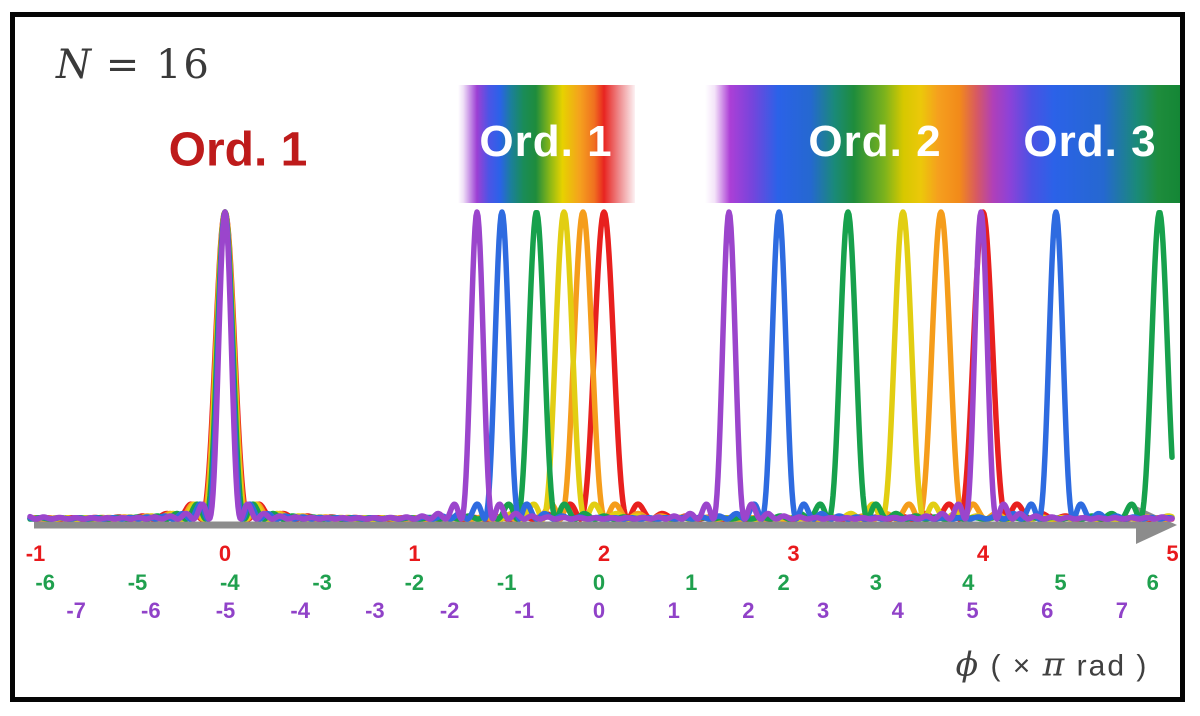 This screenshot has height=716, width=1200. Describe the element at coordinates (414, 553) in the screenshot. I see `tick-label-red-scale: 1` at that location.